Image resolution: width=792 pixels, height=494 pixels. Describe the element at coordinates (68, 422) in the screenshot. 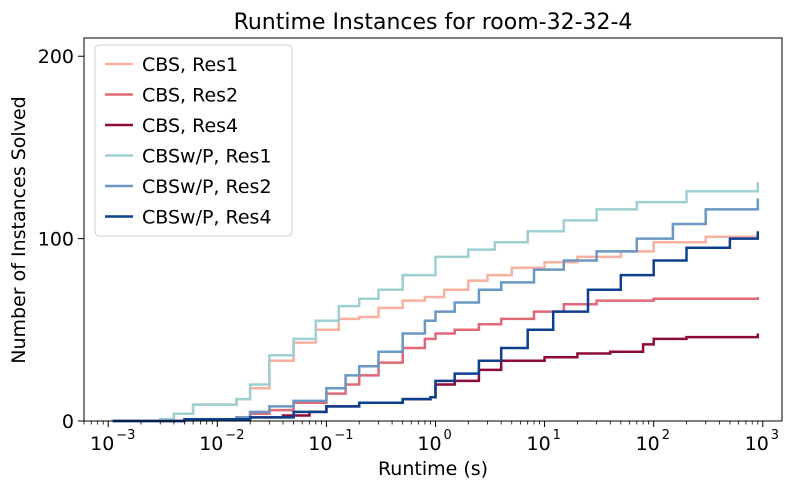

I see `y-tick-label-0: 0` at that location.